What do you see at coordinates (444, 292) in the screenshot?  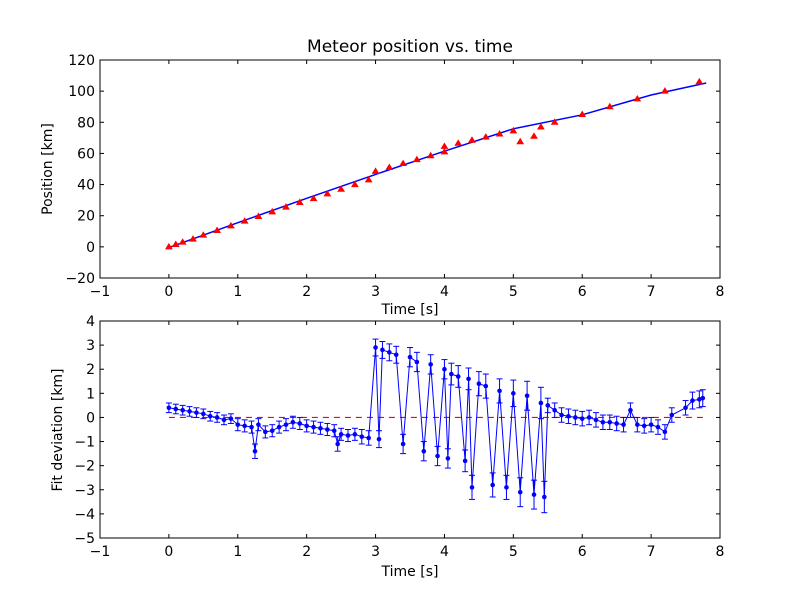 I see `position-plot-x-tick-label: 4` at bounding box center [444, 292].